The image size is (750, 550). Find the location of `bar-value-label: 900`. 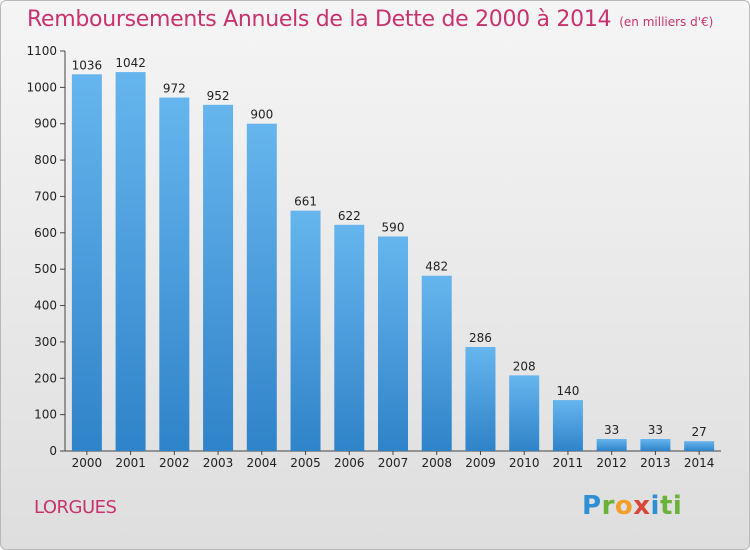

bar-value-label: 900 is located at coordinates (261, 115).